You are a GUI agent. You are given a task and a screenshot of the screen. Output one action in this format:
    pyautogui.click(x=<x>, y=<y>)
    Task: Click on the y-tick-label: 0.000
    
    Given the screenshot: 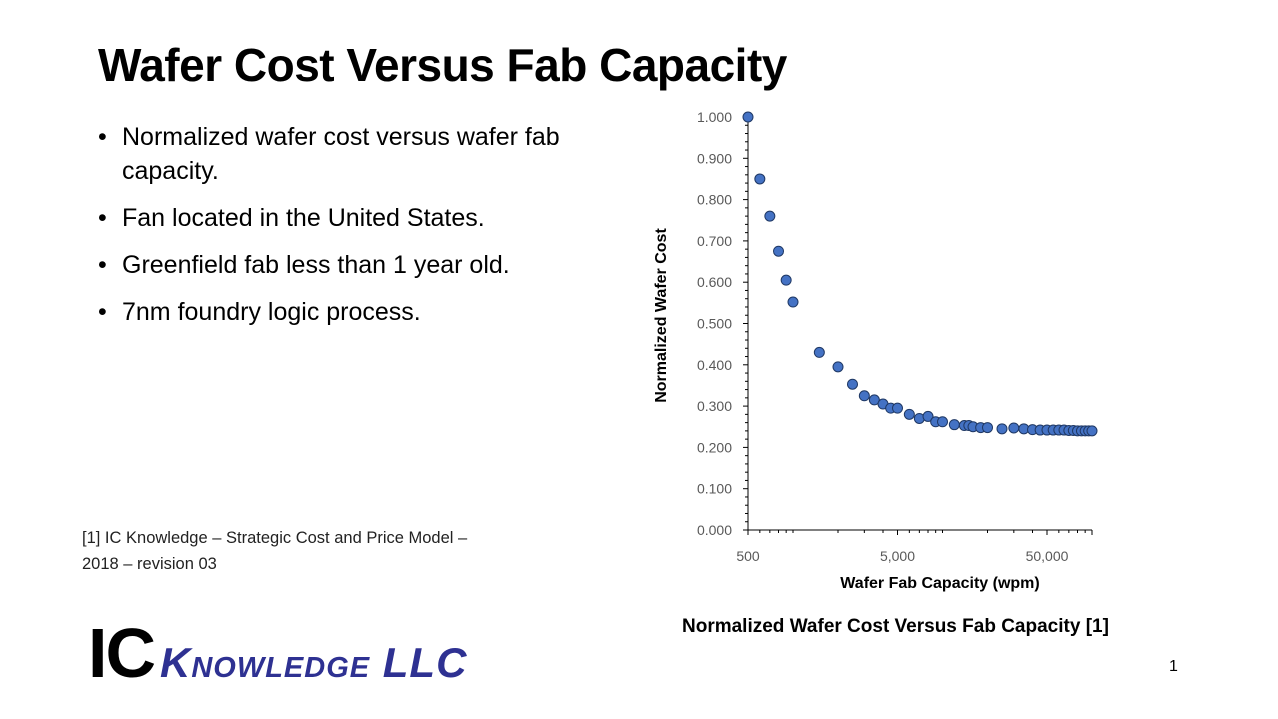 What is the action you would take?
    pyautogui.click(x=714, y=530)
    